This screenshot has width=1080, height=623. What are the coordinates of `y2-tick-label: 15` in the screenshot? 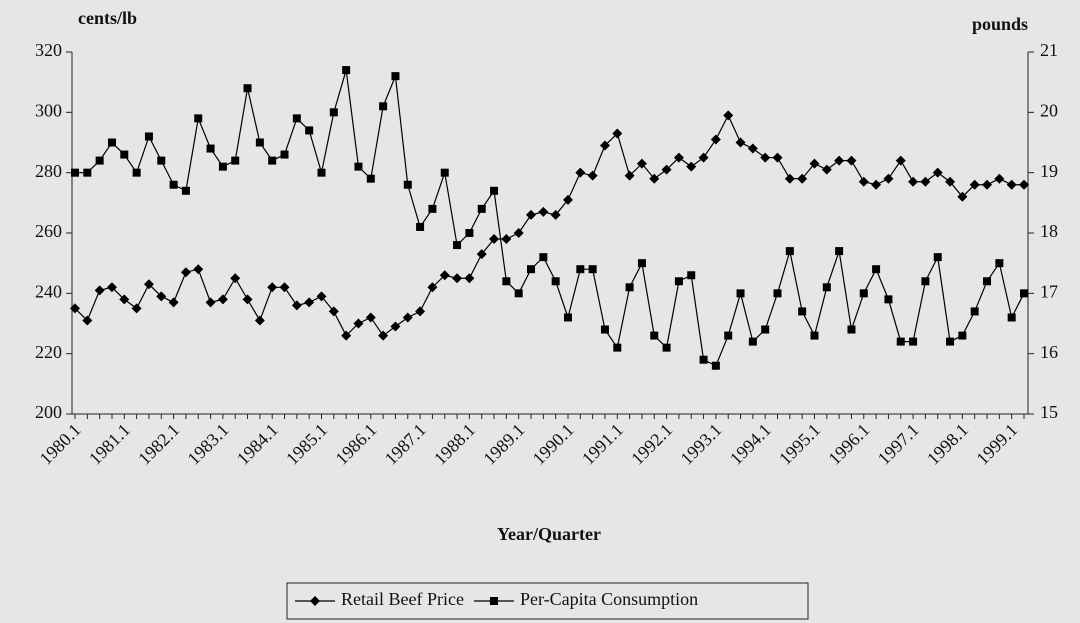 It's located at (1049, 412).